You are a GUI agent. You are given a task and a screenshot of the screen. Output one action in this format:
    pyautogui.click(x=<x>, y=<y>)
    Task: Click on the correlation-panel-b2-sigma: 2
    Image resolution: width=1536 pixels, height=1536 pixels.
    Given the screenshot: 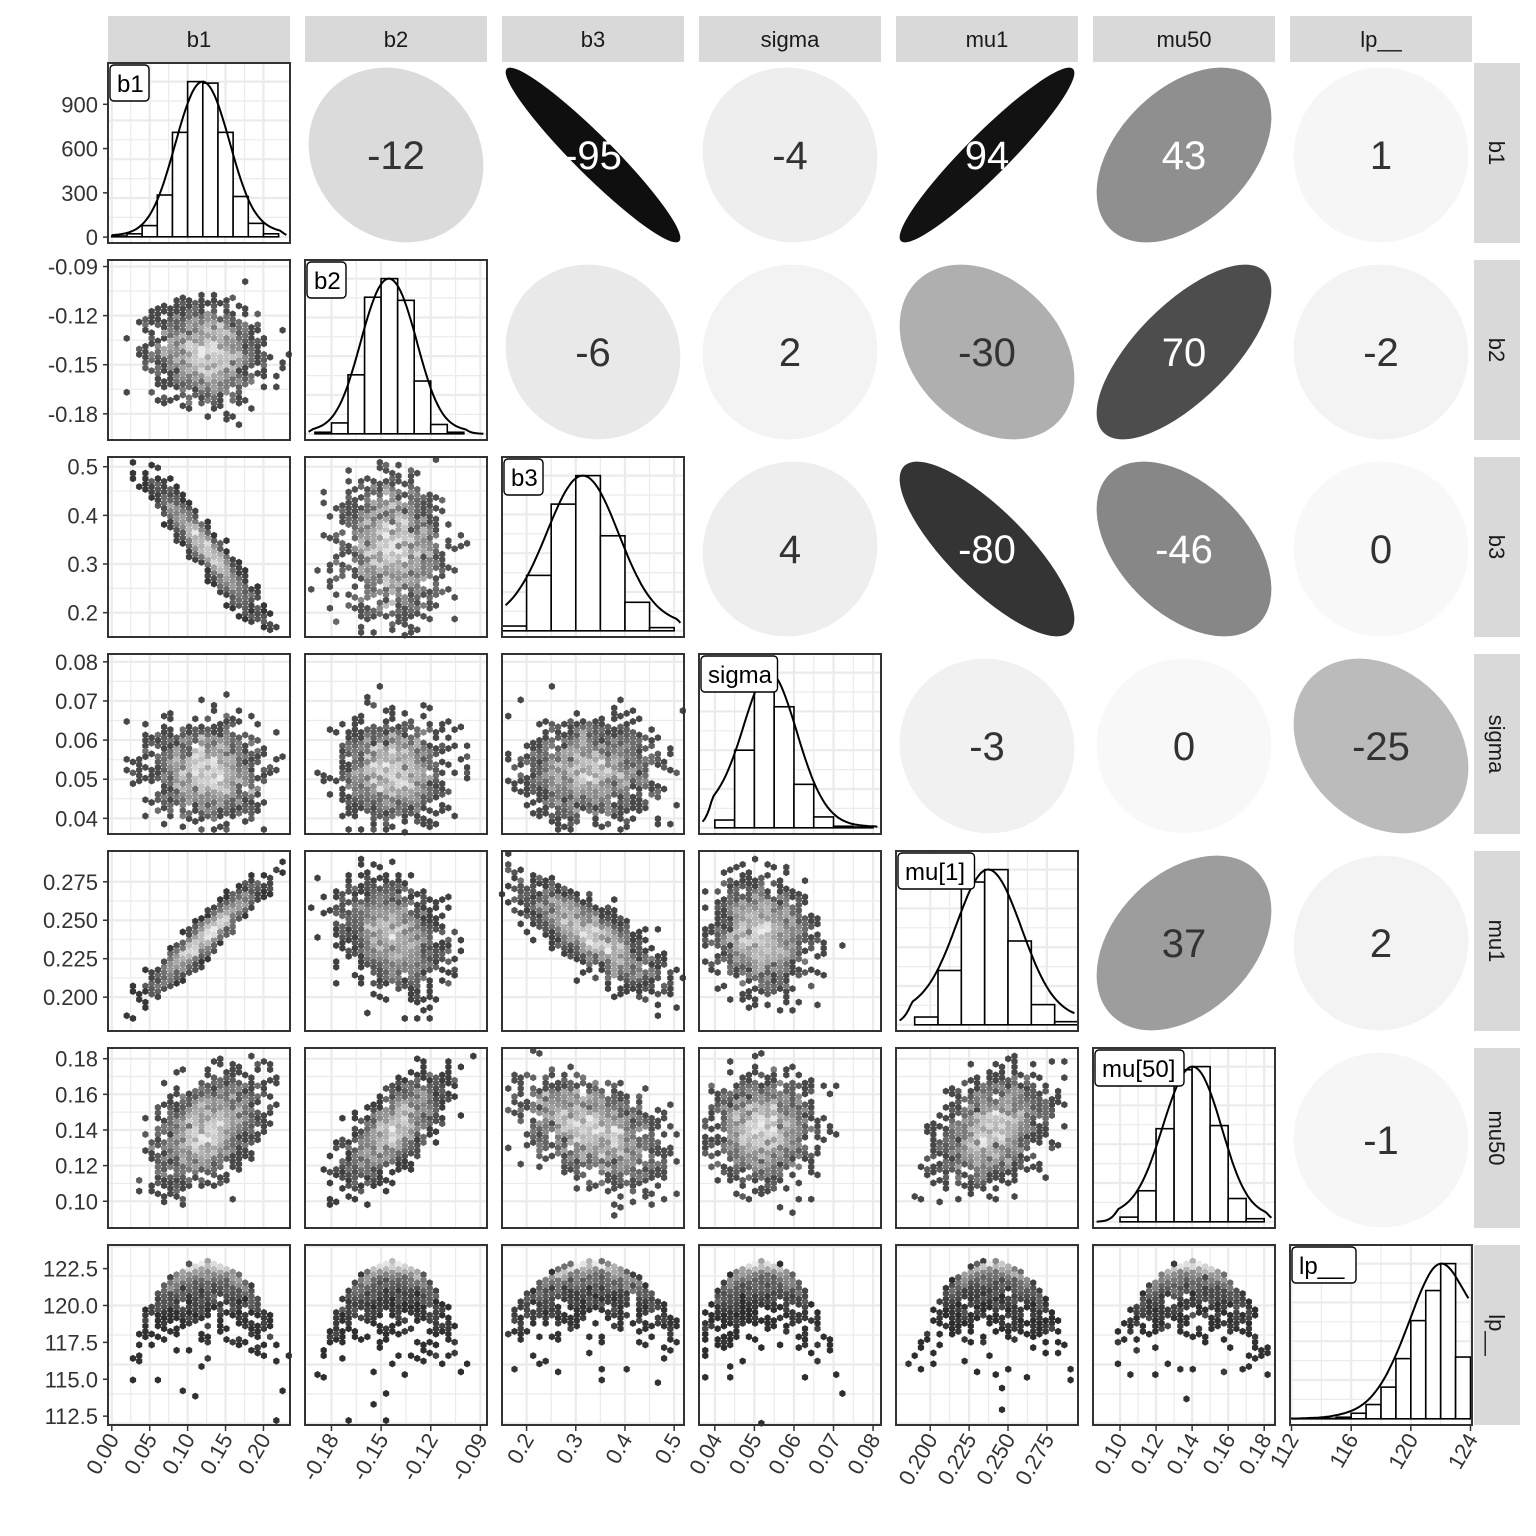 What is the action you would take?
    pyautogui.click(x=790, y=352)
    